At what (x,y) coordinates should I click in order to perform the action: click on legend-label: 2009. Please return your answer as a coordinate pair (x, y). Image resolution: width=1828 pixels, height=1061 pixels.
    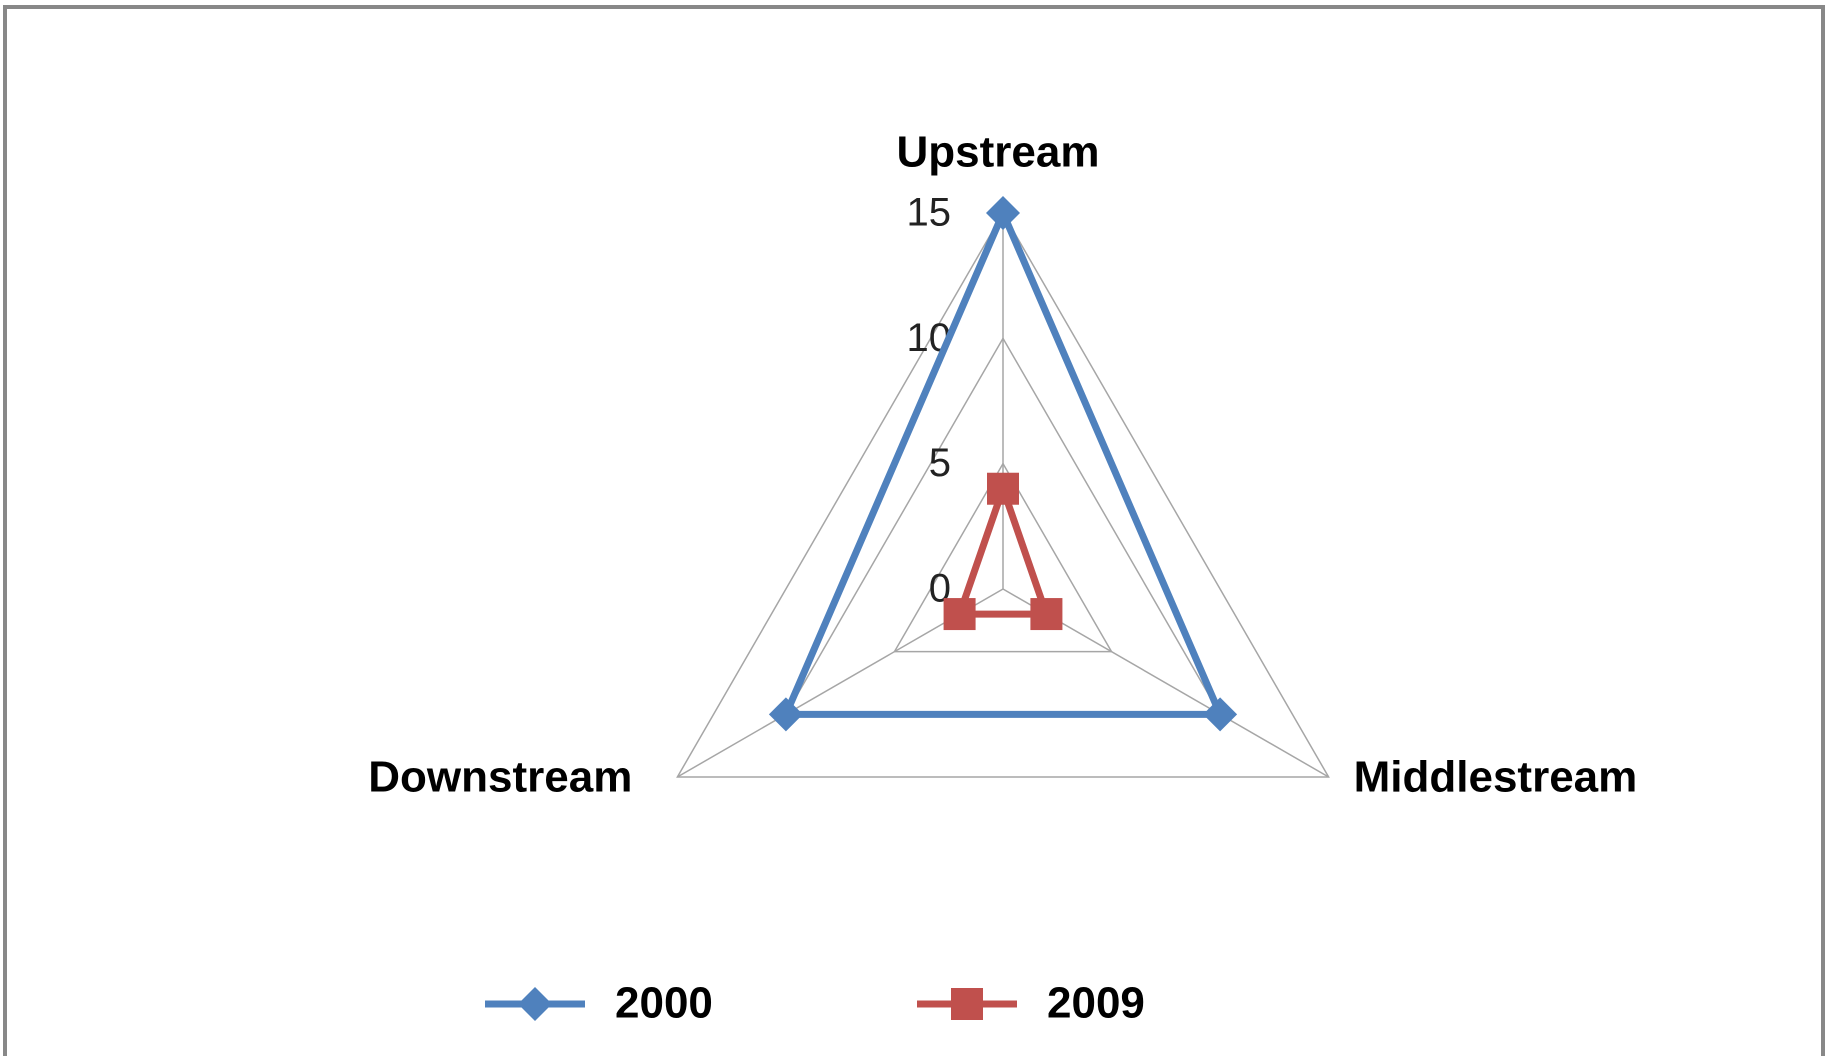
    Looking at the image, I should click on (1096, 1003).